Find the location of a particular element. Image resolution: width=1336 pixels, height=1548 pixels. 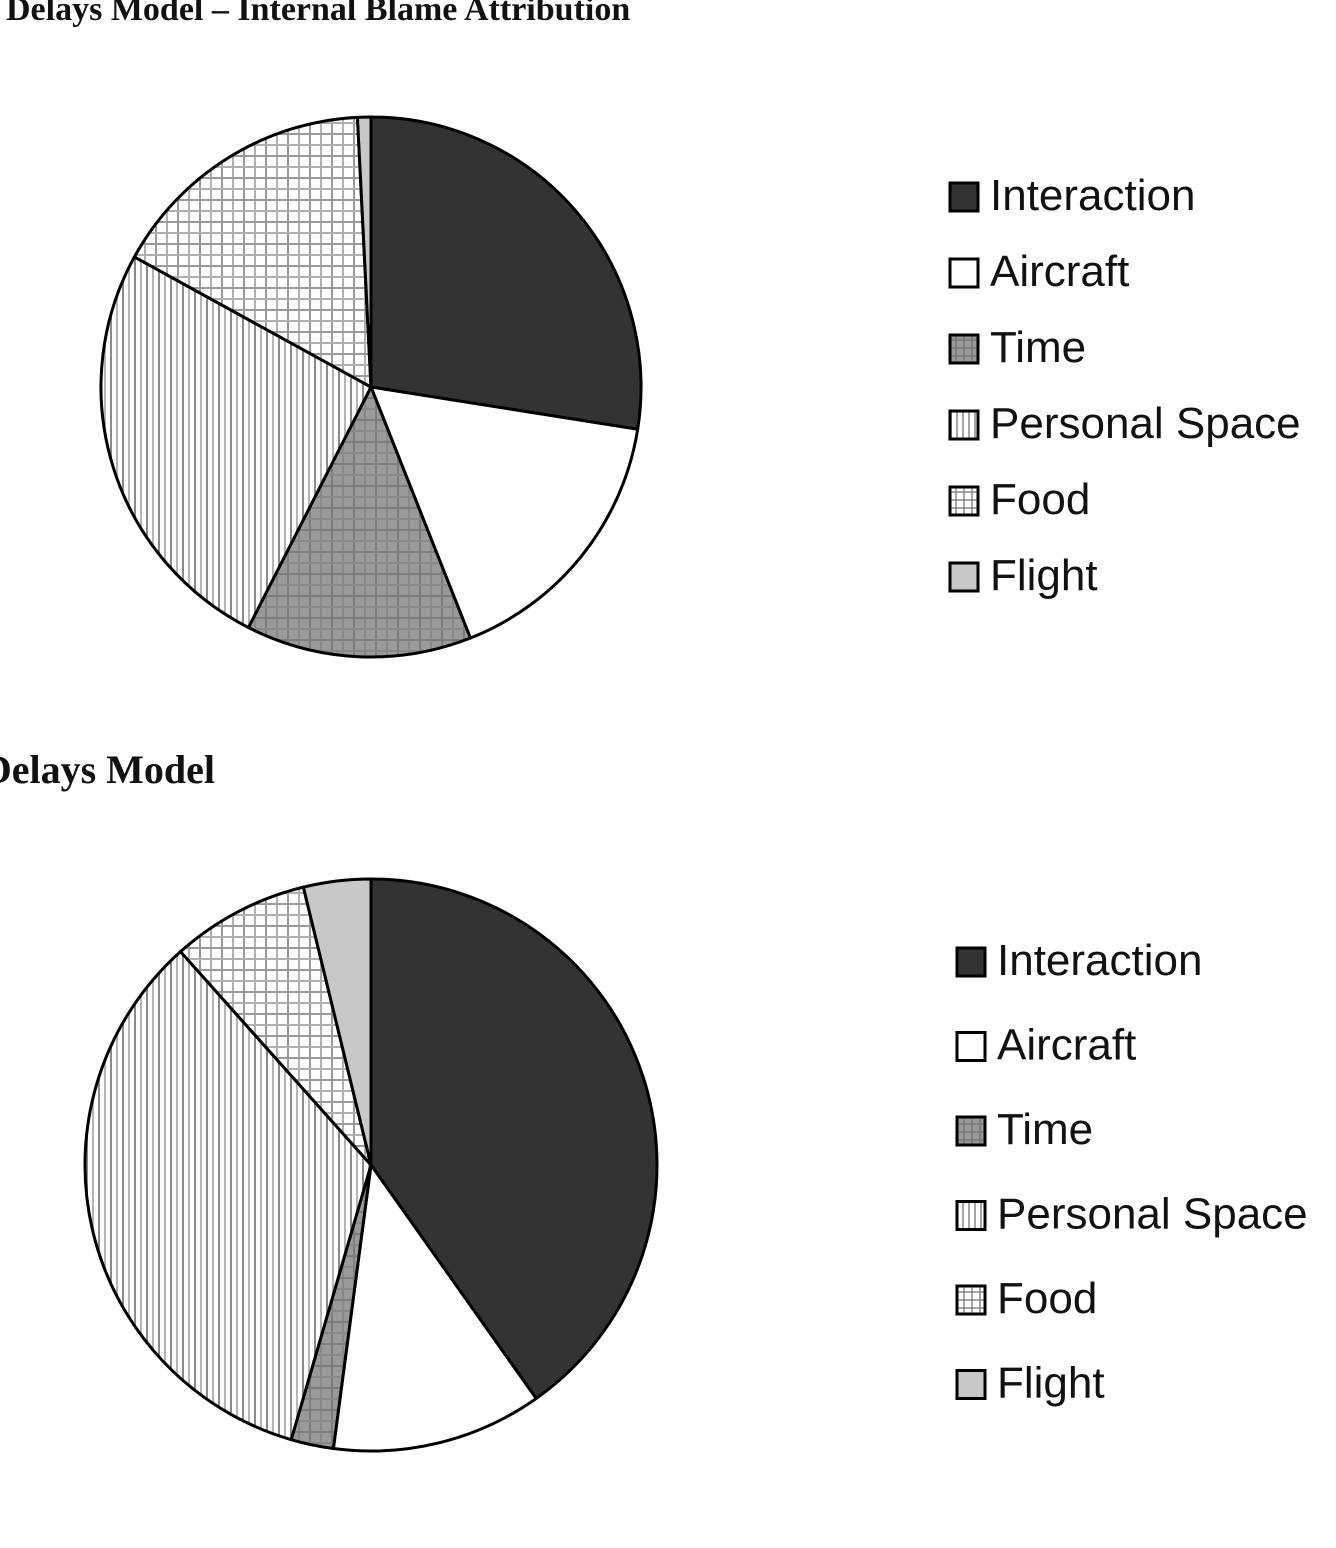

pie-slices is located at coordinates (371, 387).